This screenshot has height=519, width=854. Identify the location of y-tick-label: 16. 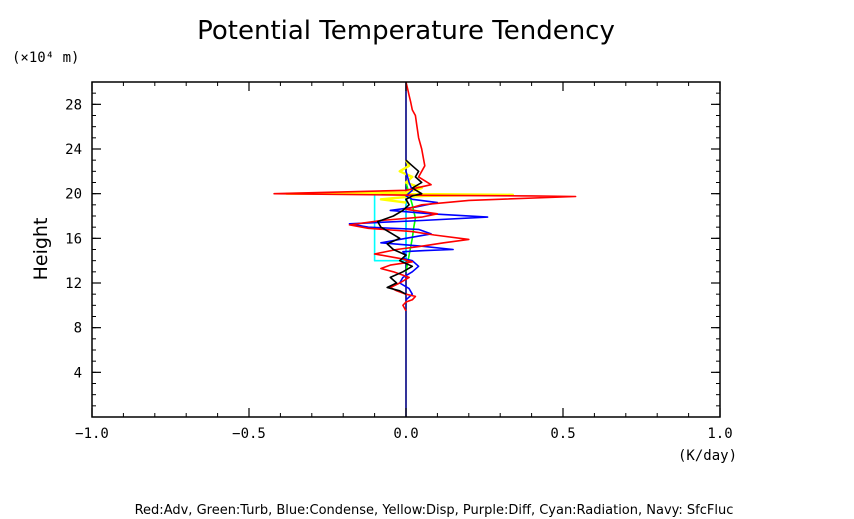
(73, 239).